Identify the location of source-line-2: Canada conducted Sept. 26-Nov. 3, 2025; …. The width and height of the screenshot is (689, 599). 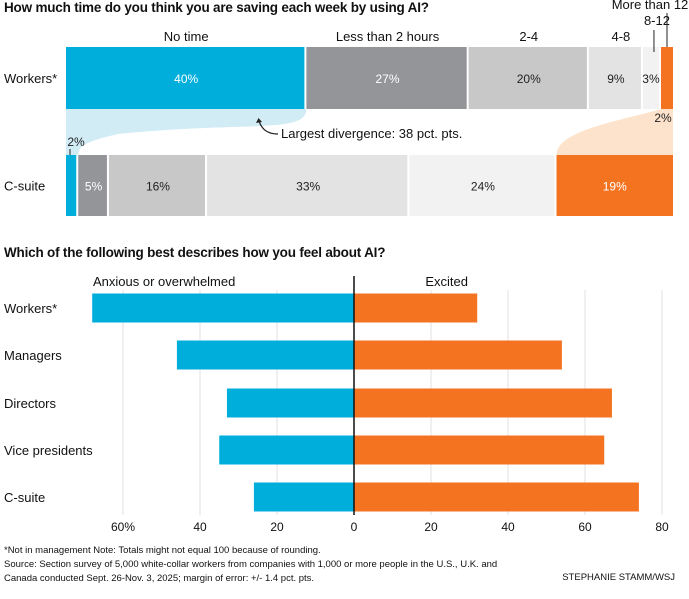
(159, 578).